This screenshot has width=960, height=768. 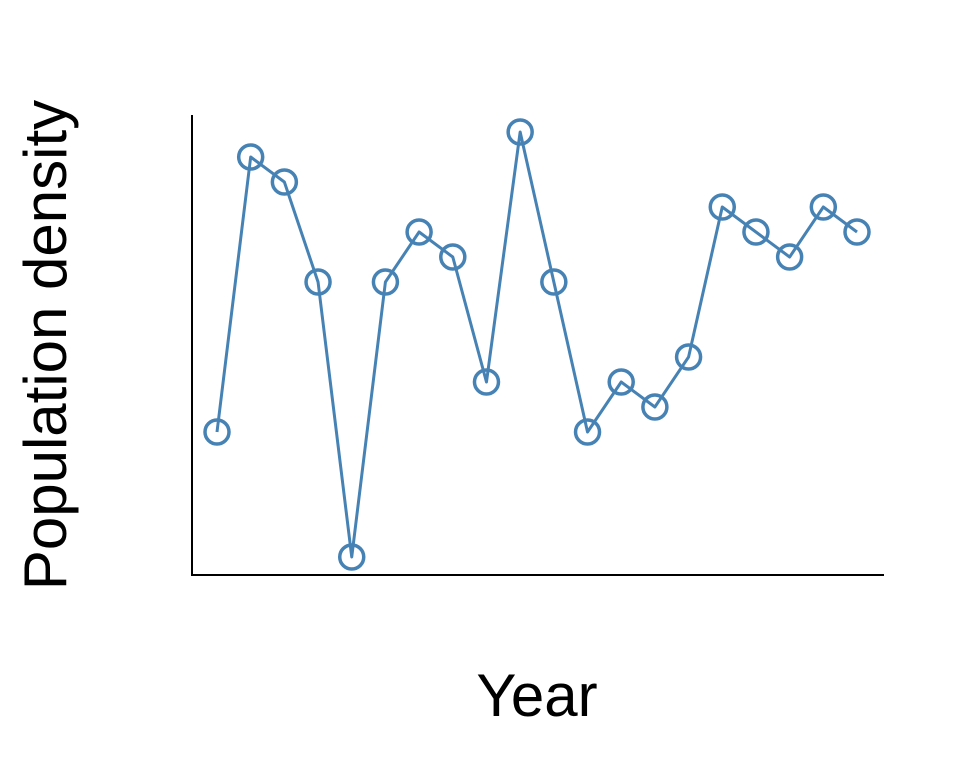 I want to click on x-axis-title: Year, so click(x=536, y=695).